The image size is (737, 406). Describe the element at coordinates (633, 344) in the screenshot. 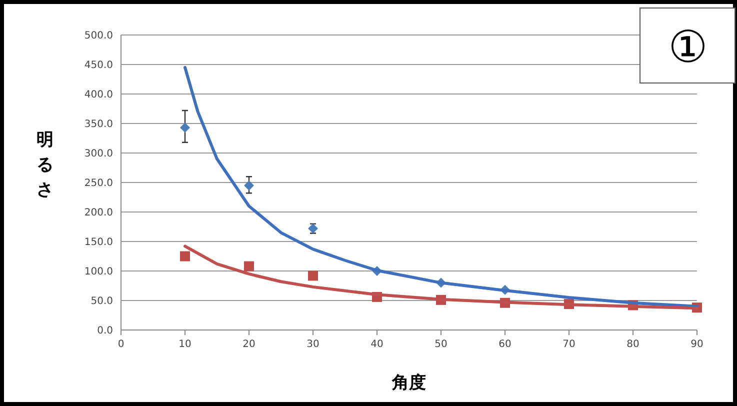

I see `x-tick-label: 80` at that location.